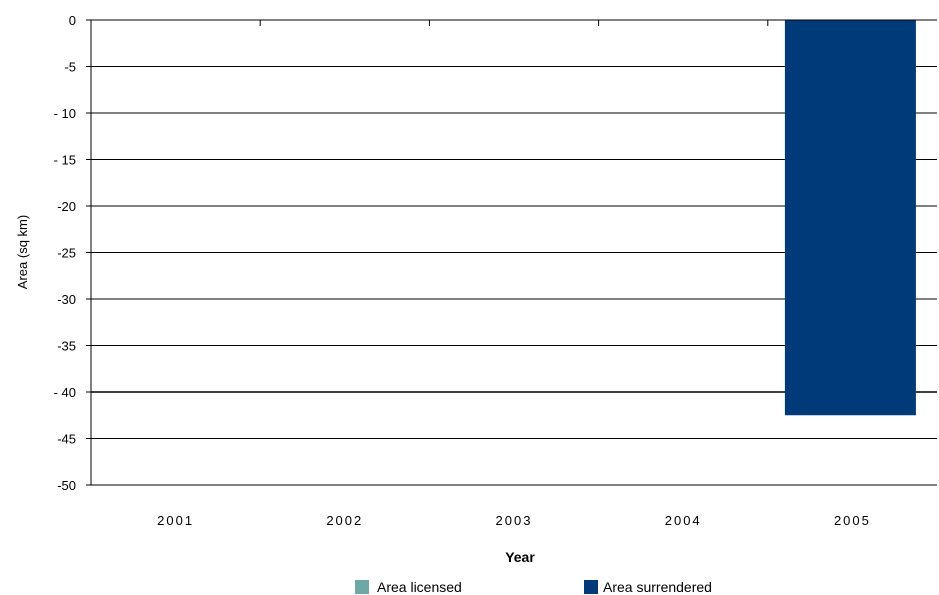 This screenshot has height=595, width=939. Describe the element at coordinates (70, 67) in the screenshot. I see `y-tick-label: -5` at that location.